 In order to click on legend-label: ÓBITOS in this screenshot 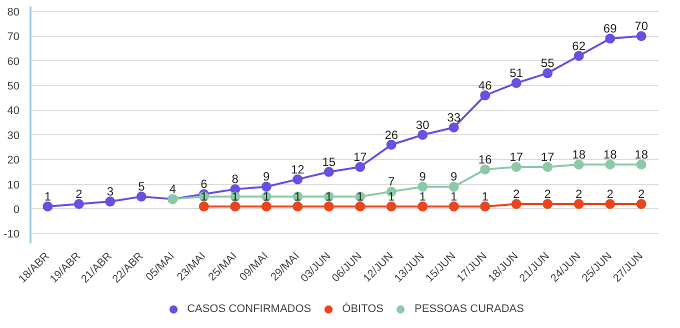, I will do `click(363, 309)`.